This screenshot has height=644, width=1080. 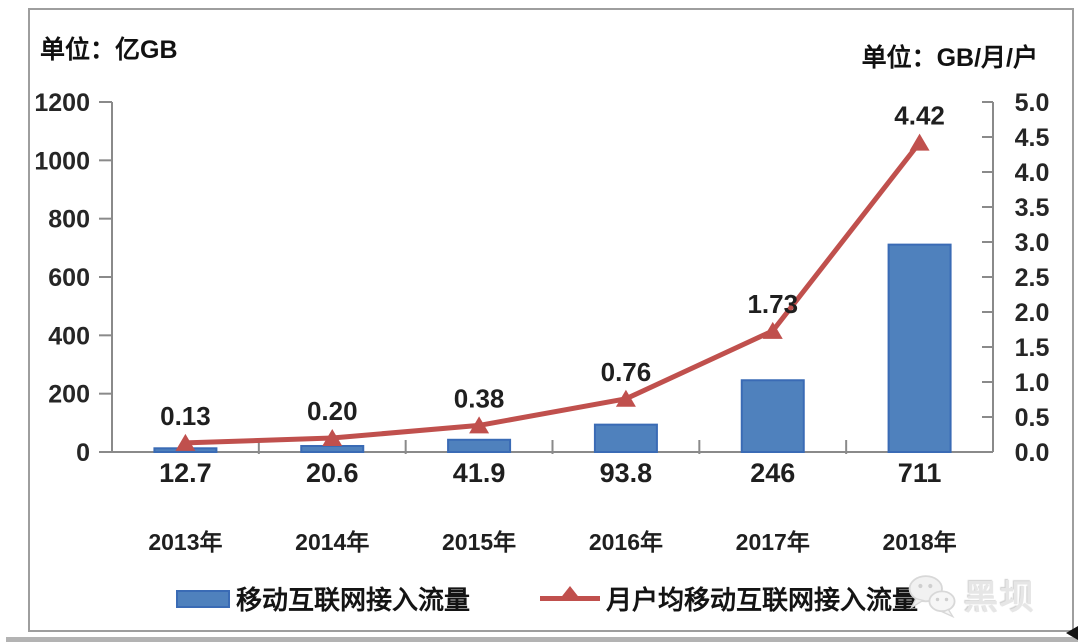 What do you see at coordinates (332, 411) in the screenshot?
I see `line-value-label: 0.20` at bounding box center [332, 411].